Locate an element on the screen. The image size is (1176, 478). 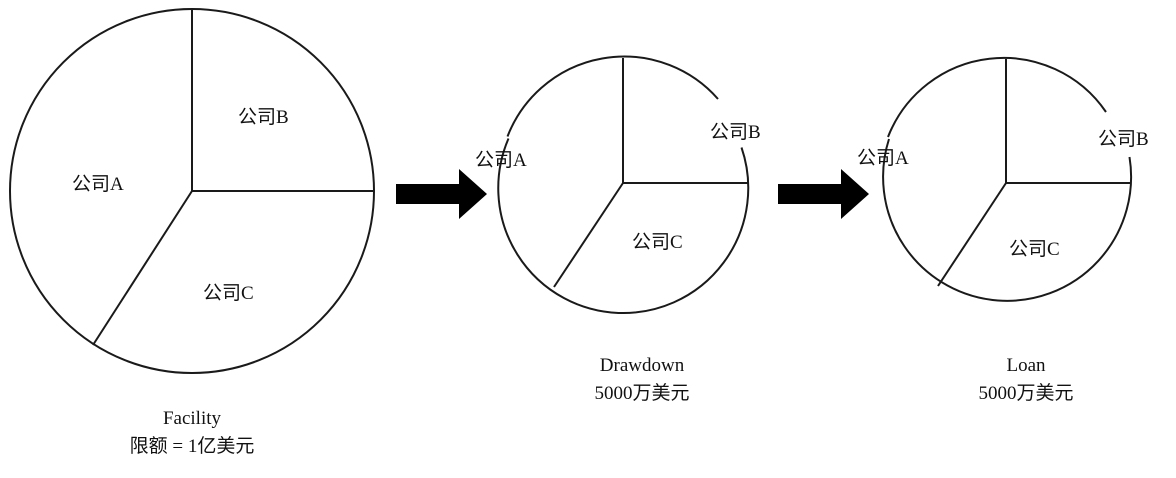
drawdown-circle-arc-lower is located at coordinates (623, 226).